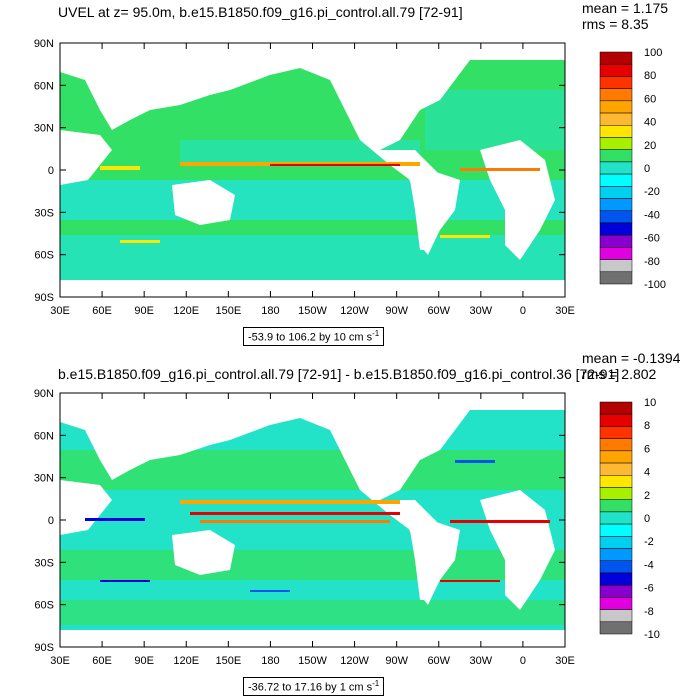 Image resolution: width=700 pixels, height=700 pixels. Describe the element at coordinates (354, 661) in the screenshot. I see `x-tick-label: 120W` at that location.